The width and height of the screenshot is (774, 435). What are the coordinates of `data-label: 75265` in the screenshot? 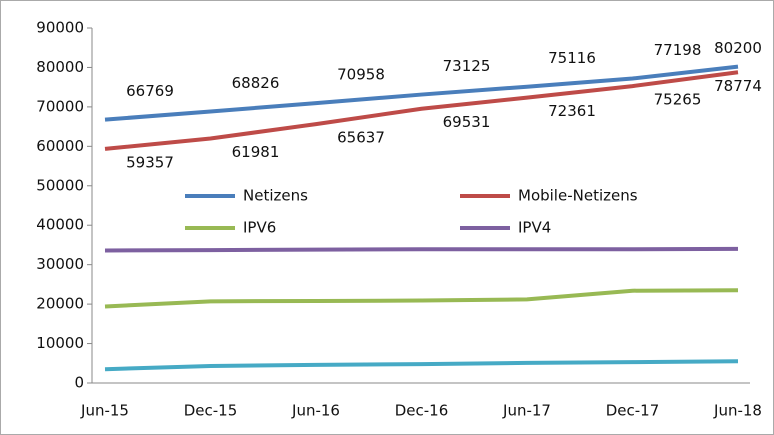 It's located at (678, 100).